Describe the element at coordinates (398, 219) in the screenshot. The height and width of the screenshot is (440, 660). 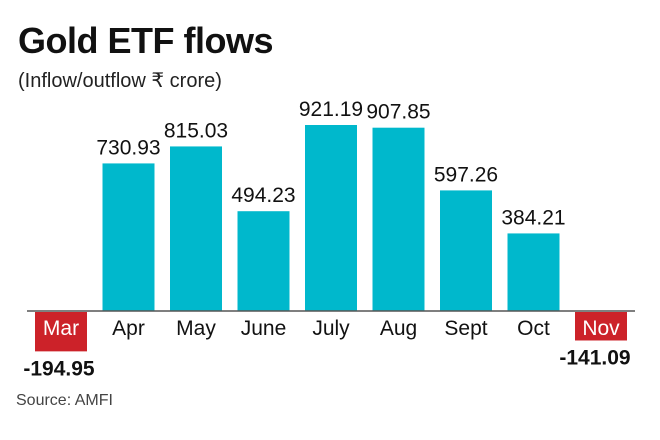
I see `bar-aug` at that location.